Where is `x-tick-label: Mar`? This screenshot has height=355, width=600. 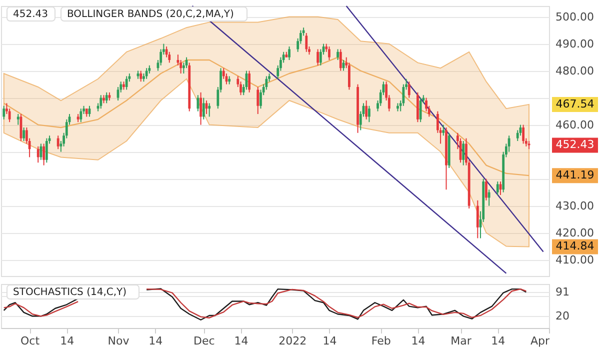 x-tick-label: Mar is located at coordinates (461, 341).